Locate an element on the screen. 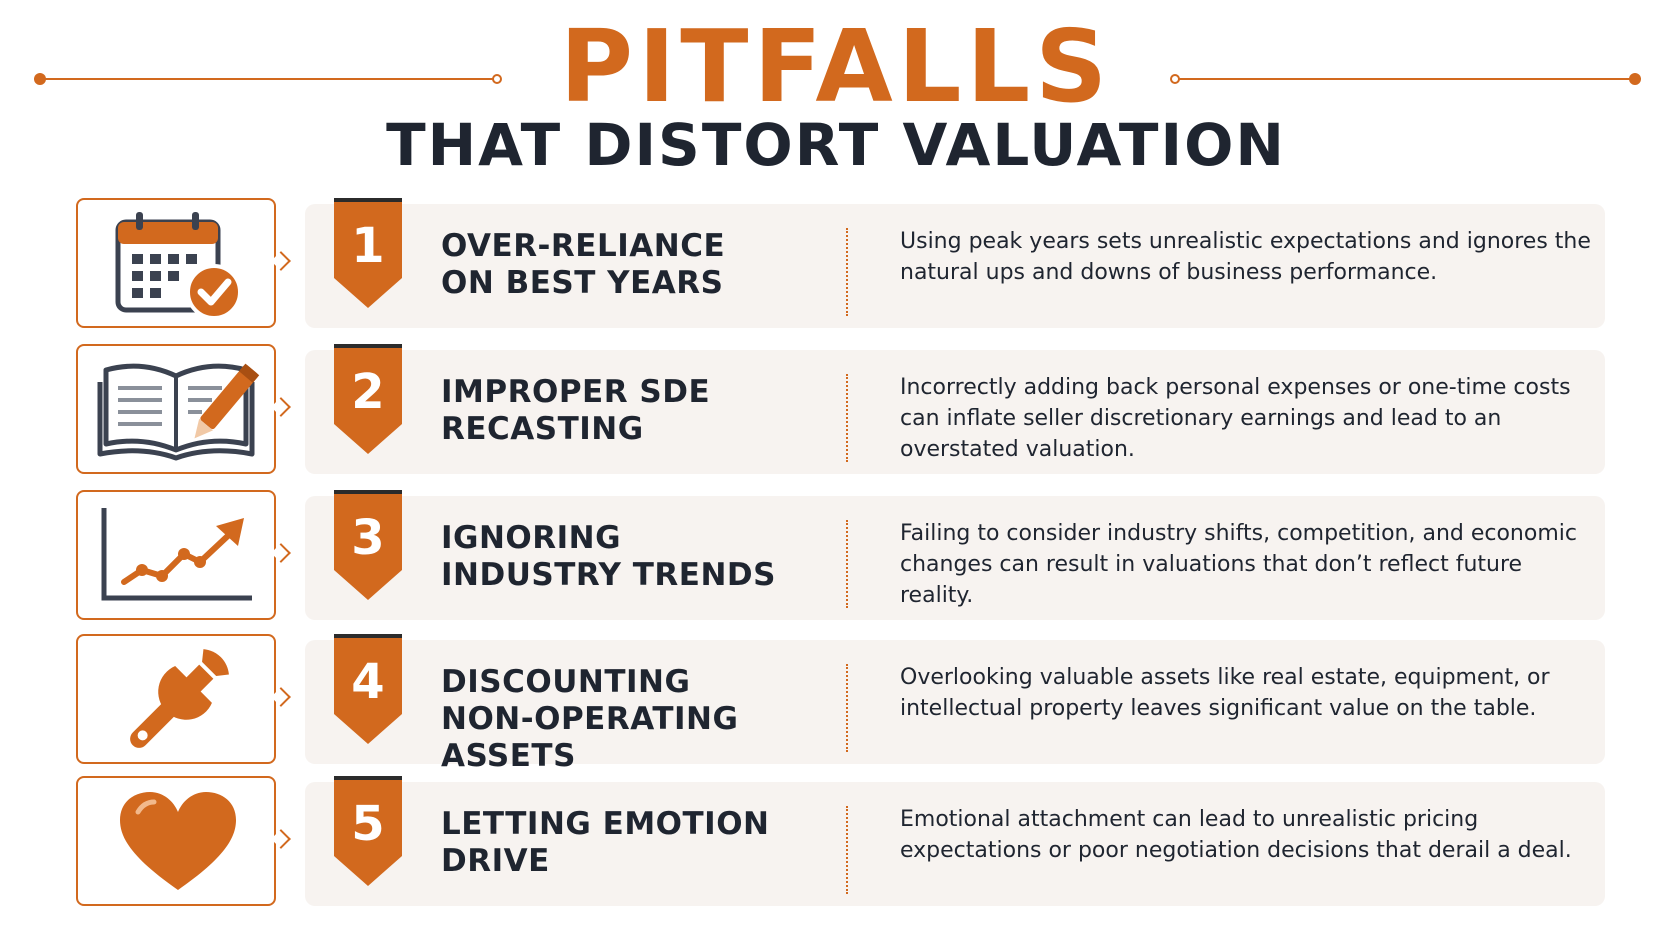  number-badge: 2 is located at coordinates (368, 400).